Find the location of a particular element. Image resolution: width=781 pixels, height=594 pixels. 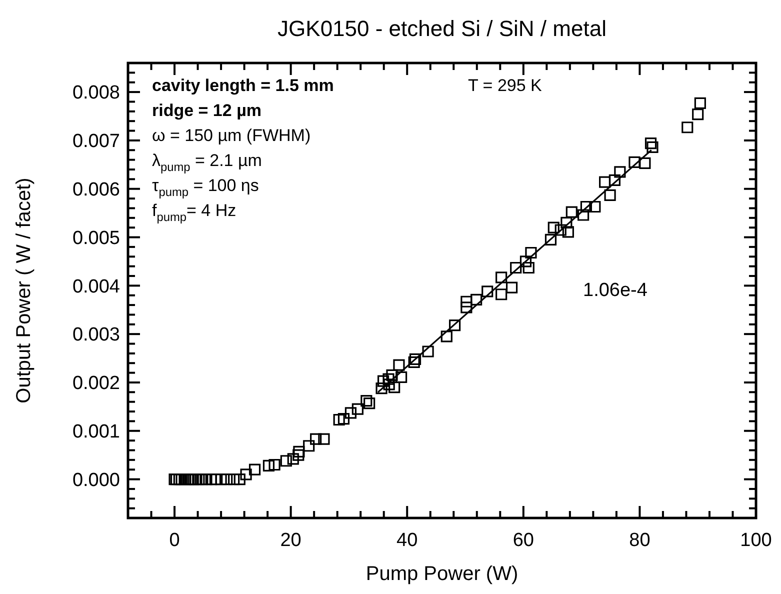

y-tick-label: 0.004 is located at coordinates (96, 287).